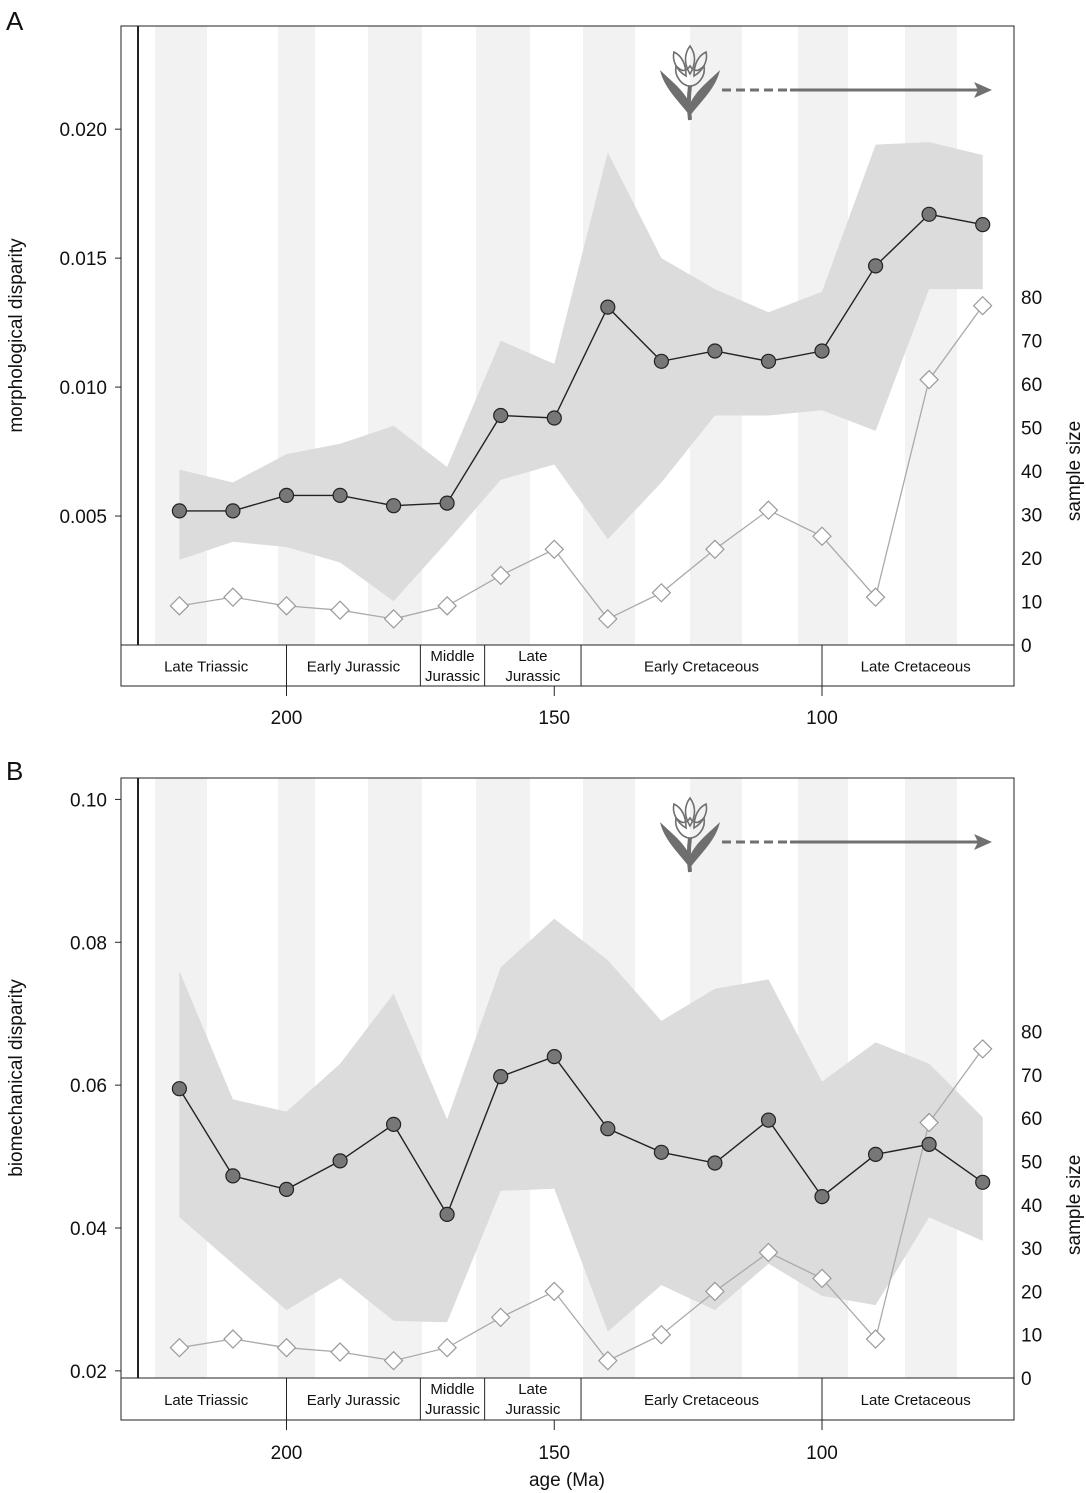  I want to click on period-label: Early Jurassic, so click(354, 1400).